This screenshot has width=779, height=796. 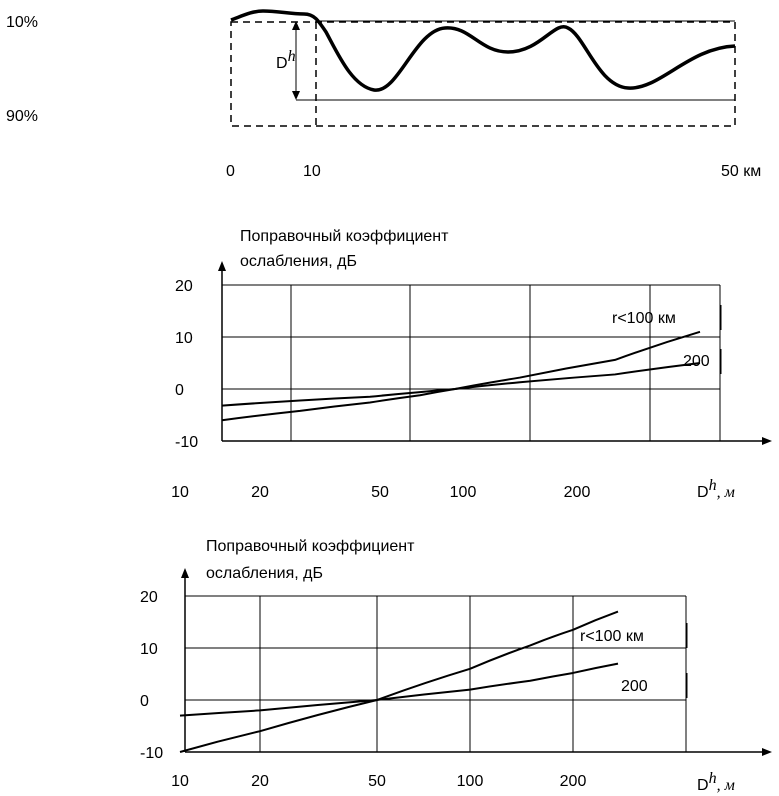 I want to click on terrain-tick-10: 10, so click(x=312, y=171).